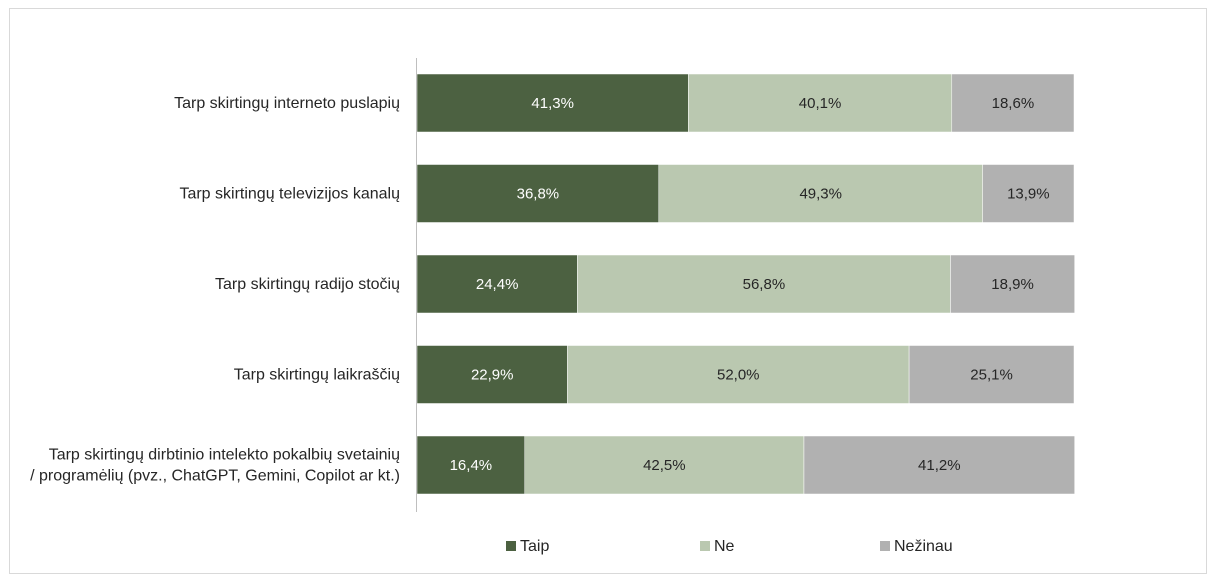 Image resolution: width=1209 pixels, height=574 pixels. I want to click on data-label: 18,9%, so click(1012, 284).